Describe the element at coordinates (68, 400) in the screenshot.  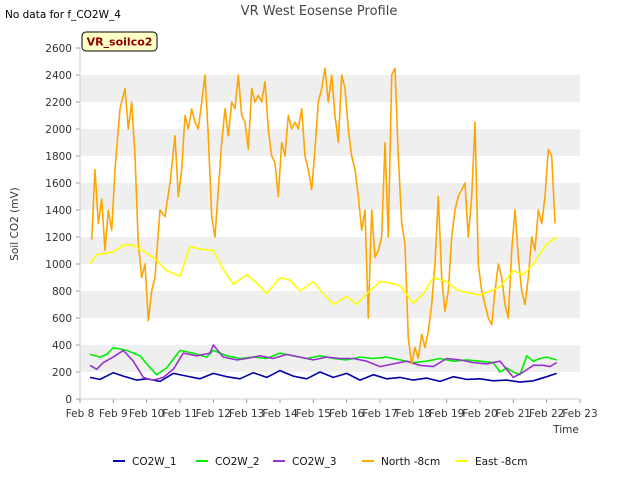
I see `y-tick-label: 0` at that location.